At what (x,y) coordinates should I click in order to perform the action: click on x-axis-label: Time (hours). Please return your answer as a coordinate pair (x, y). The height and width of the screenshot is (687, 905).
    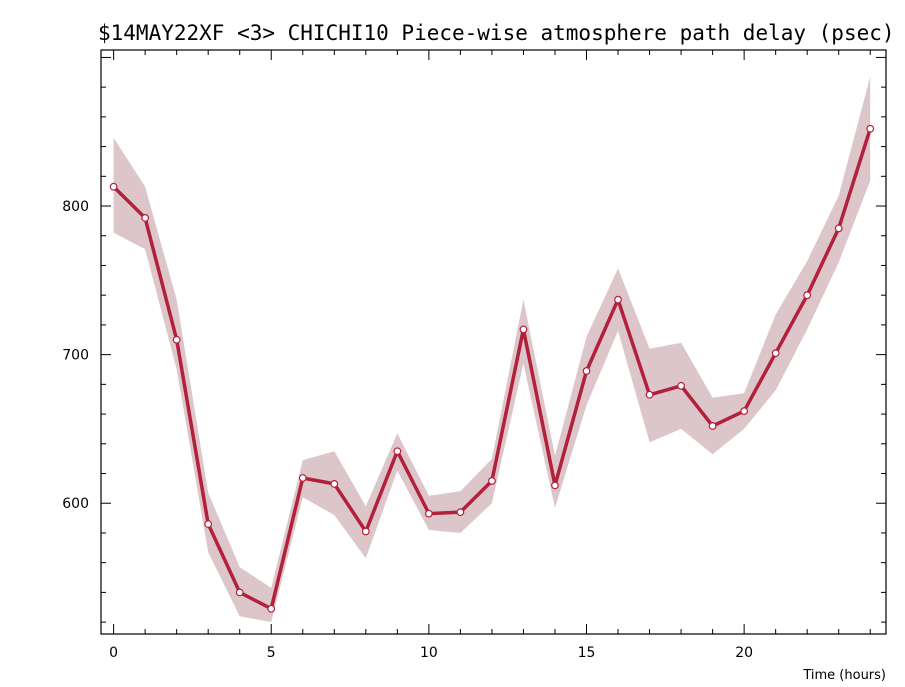
    Looking at the image, I should click on (844, 675).